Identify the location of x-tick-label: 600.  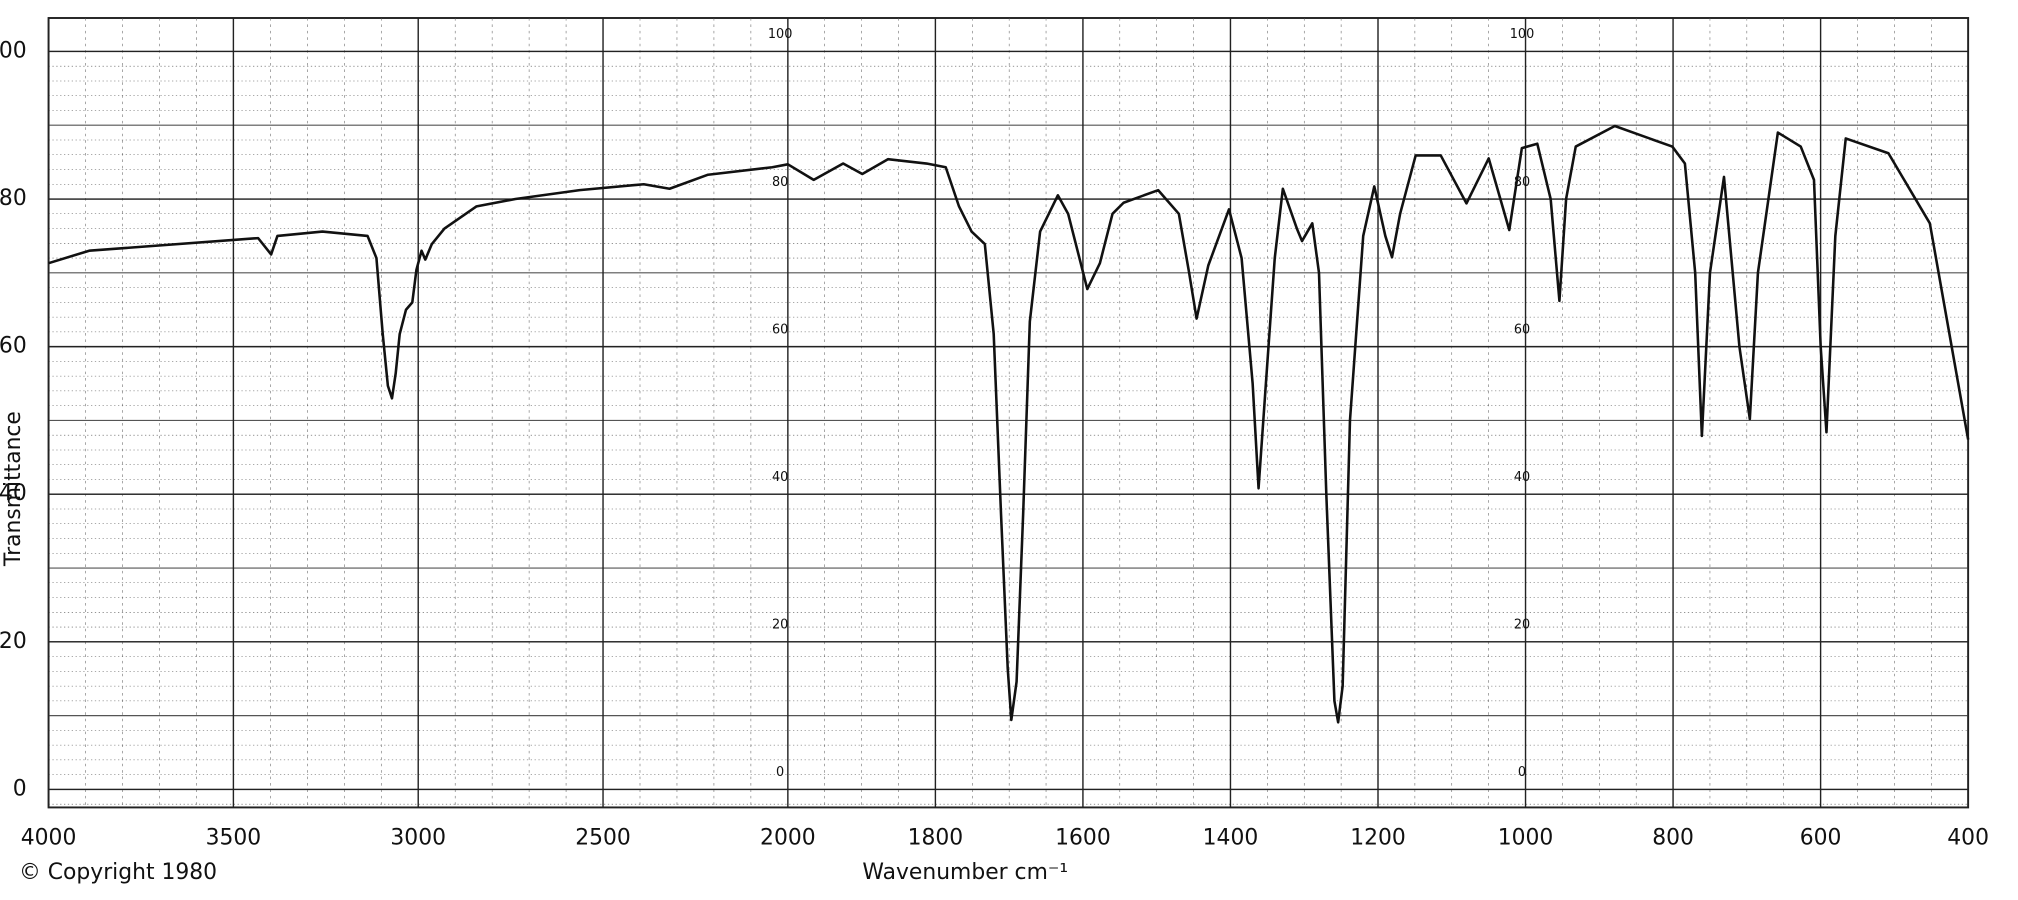
(1821, 837).